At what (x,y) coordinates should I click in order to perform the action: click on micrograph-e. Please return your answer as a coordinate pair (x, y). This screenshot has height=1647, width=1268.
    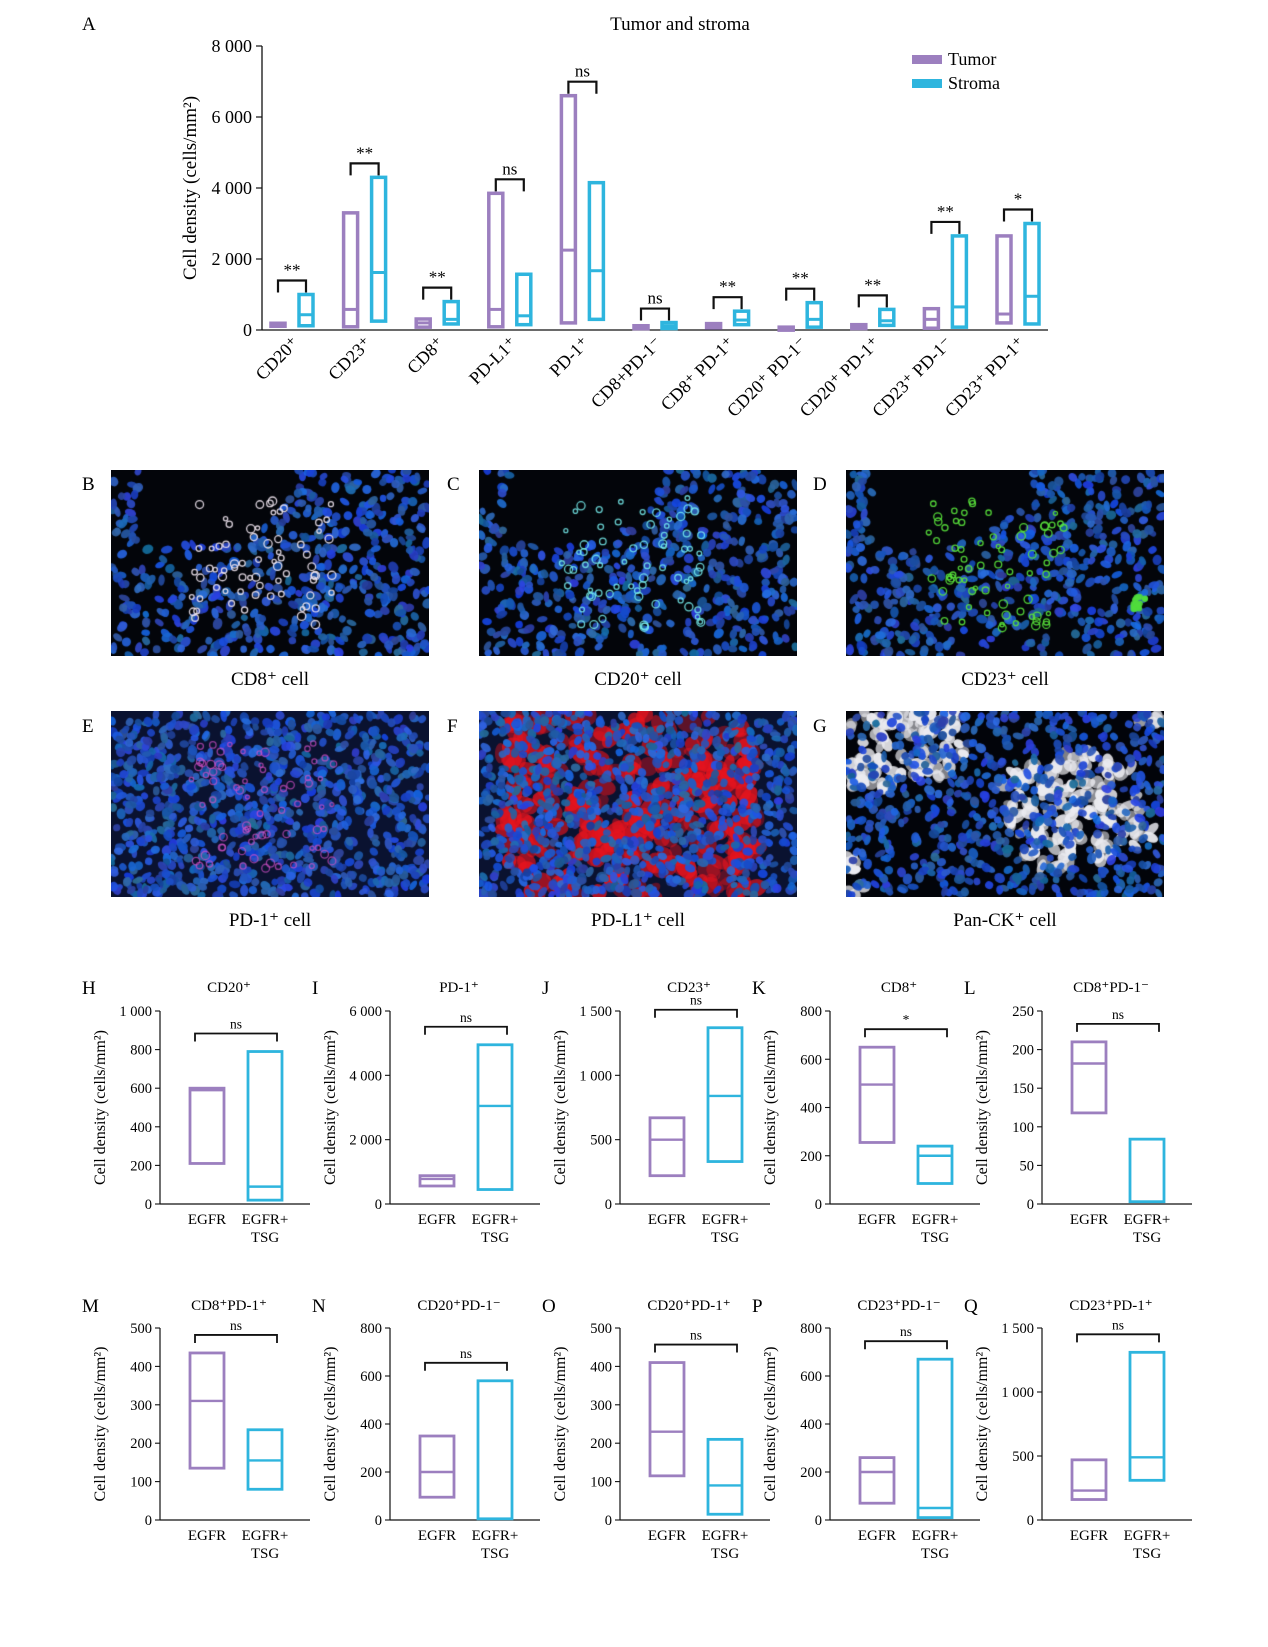
    Looking at the image, I should click on (270, 804).